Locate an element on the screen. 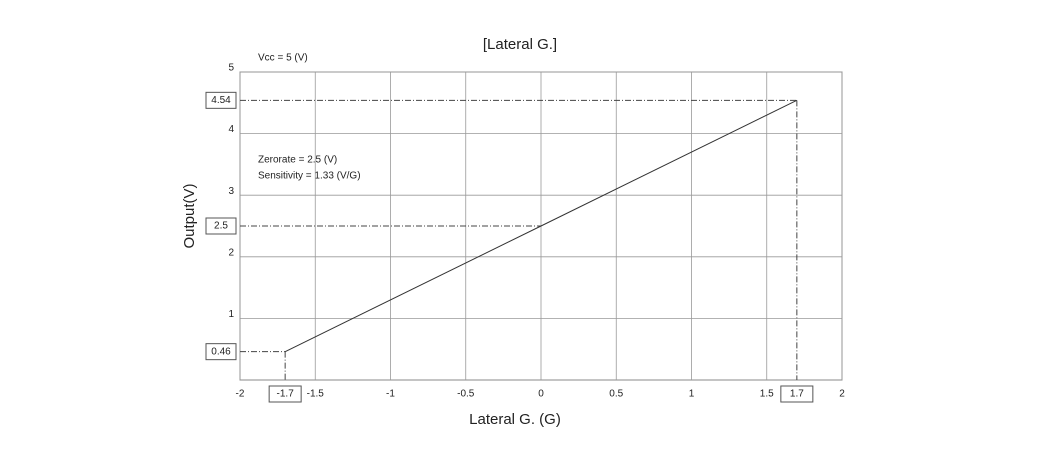  highlight-y-tick-label: 2.5 is located at coordinates (221, 226).